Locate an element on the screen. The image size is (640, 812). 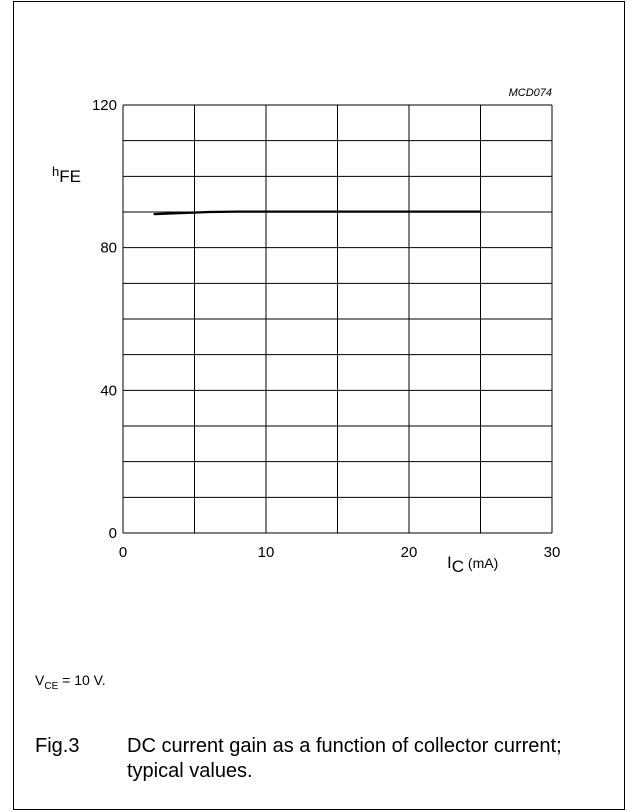
condition-rest: = 10 V. is located at coordinates (82, 680).